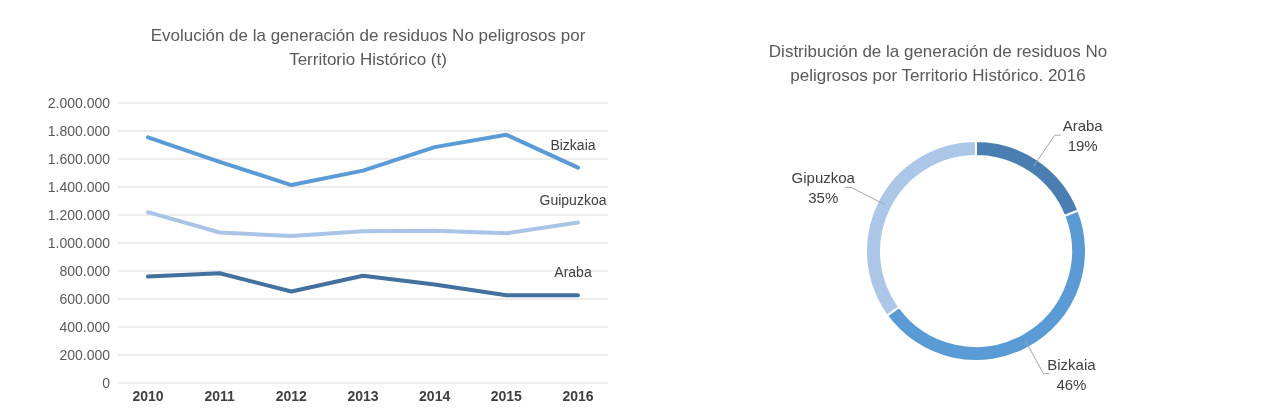 This screenshot has height=417, width=1264. What do you see at coordinates (85, 270) in the screenshot?
I see `y-tick-label: 800.000` at bounding box center [85, 270].